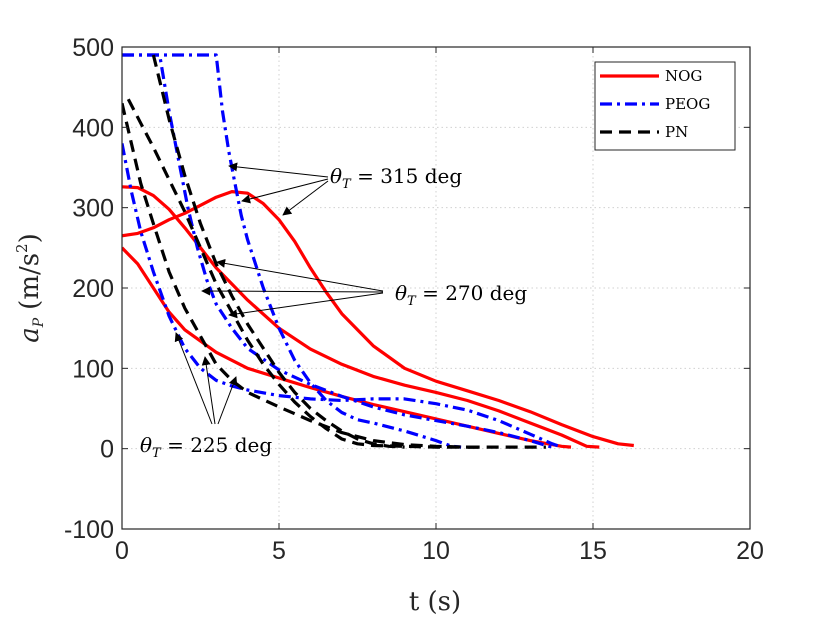 The image size is (828, 621). What do you see at coordinates (22, 248) in the screenshot?
I see `y-axis-label-sup: 2` at bounding box center [22, 248].